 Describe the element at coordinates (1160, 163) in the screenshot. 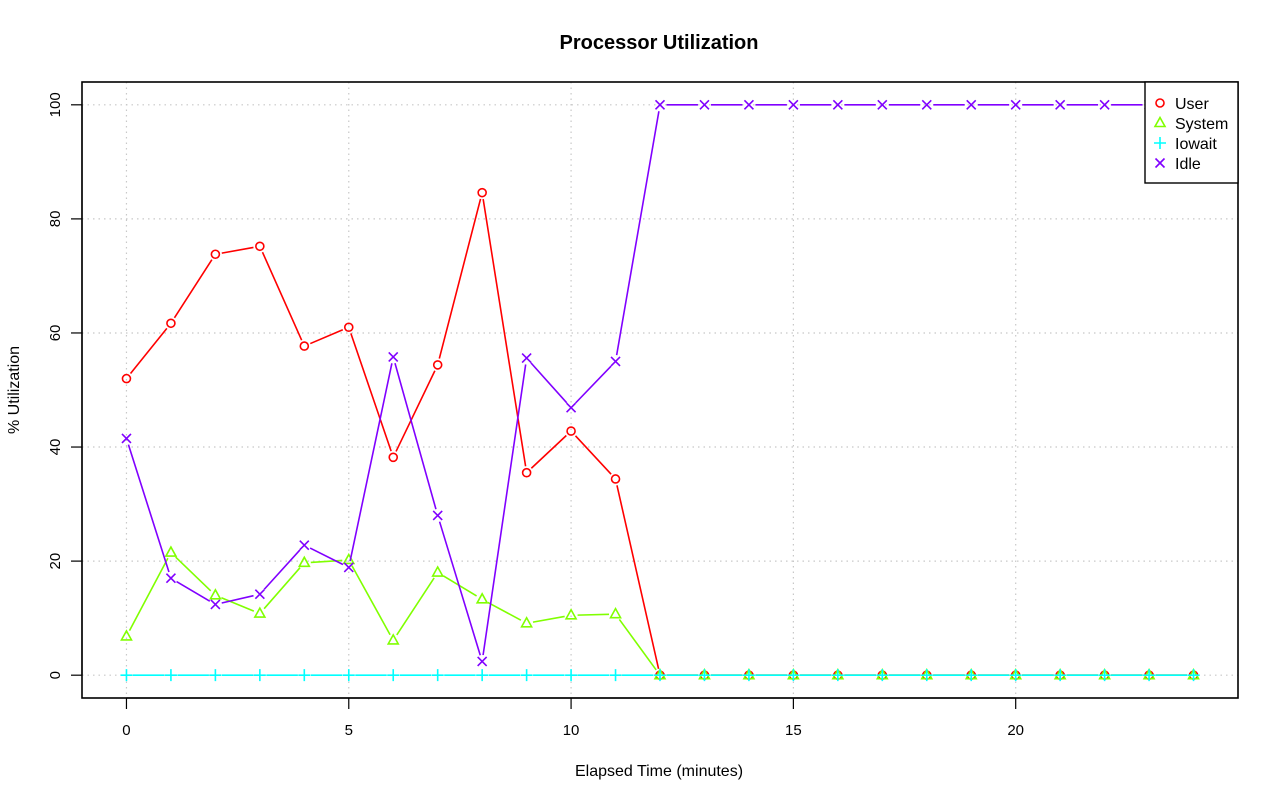

I see `legend-marker-idle` at that location.